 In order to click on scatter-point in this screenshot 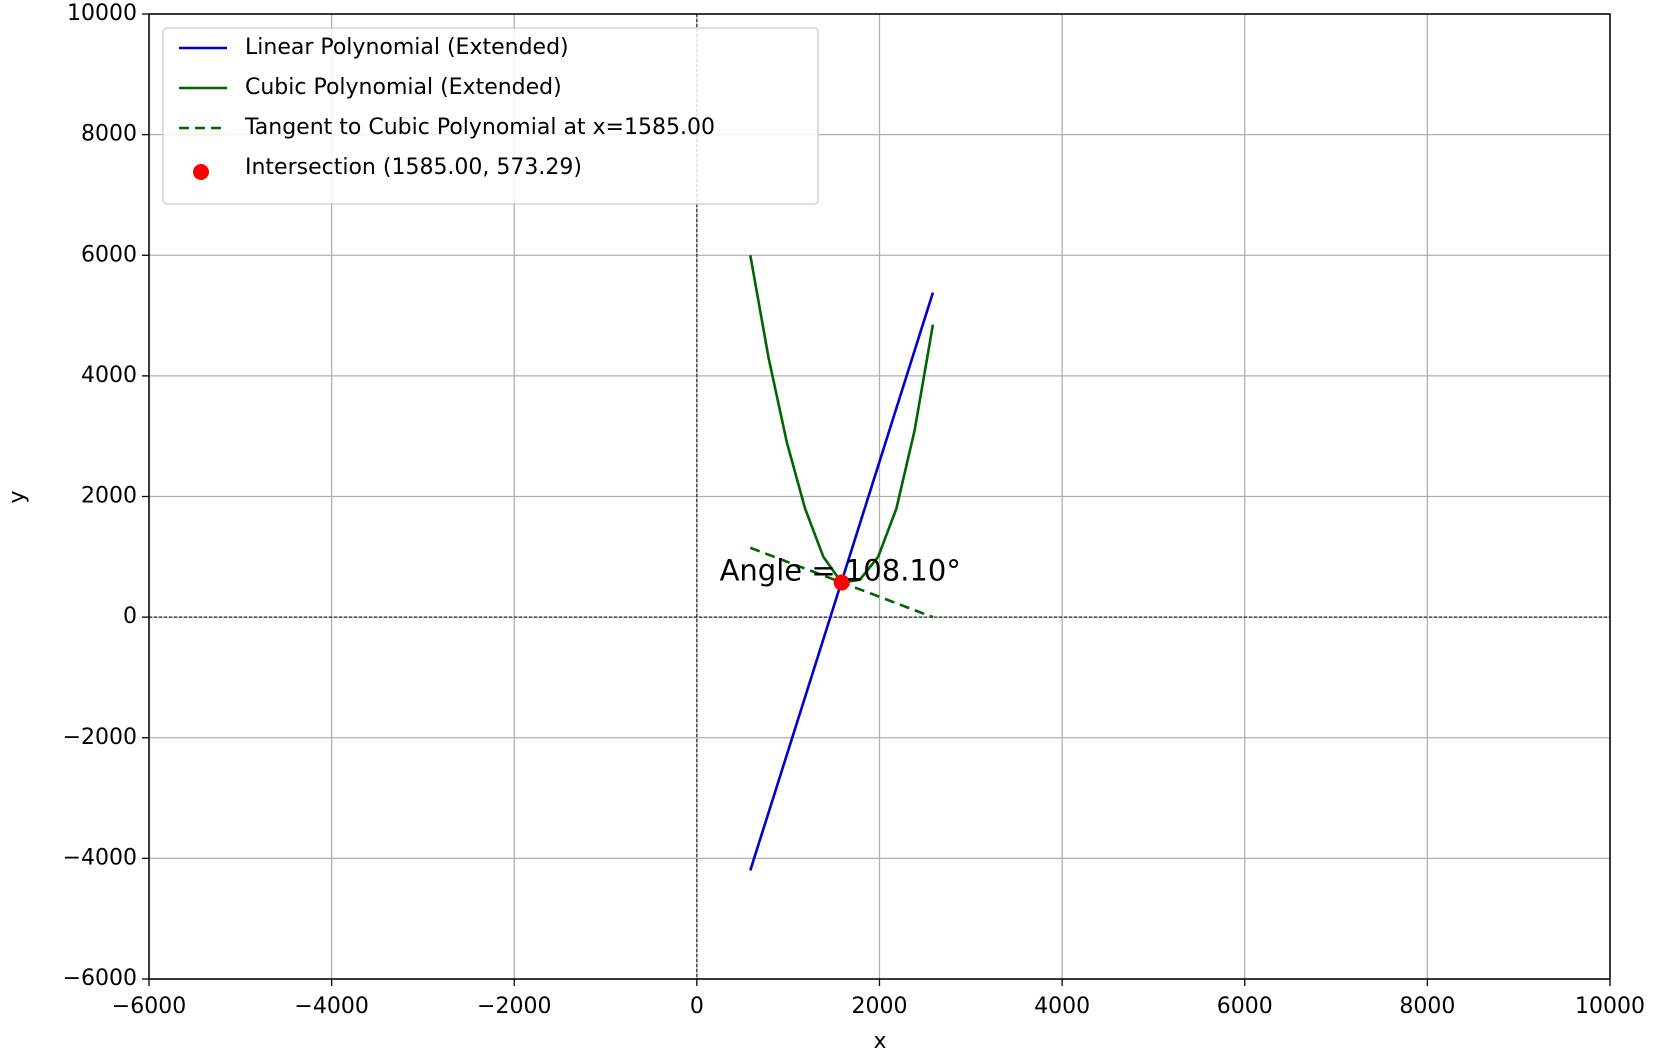, I will do `click(841, 582)`.